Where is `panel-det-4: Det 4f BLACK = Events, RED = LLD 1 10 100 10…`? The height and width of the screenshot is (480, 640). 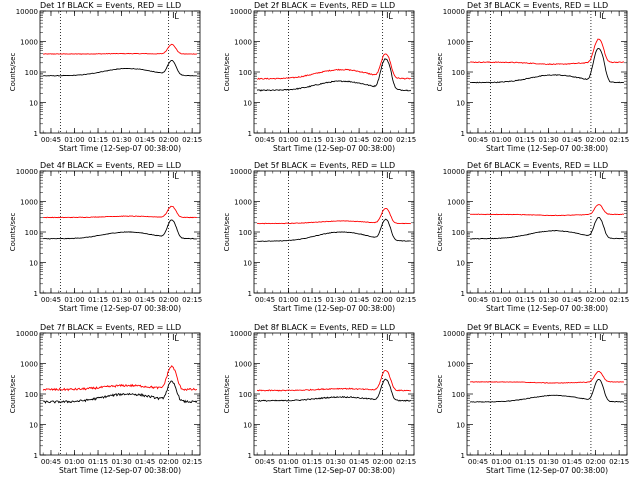 panel-det-4: Det 4f BLACK = Events, RED = LLD 1 10 100 10… is located at coordinates (105, 237).